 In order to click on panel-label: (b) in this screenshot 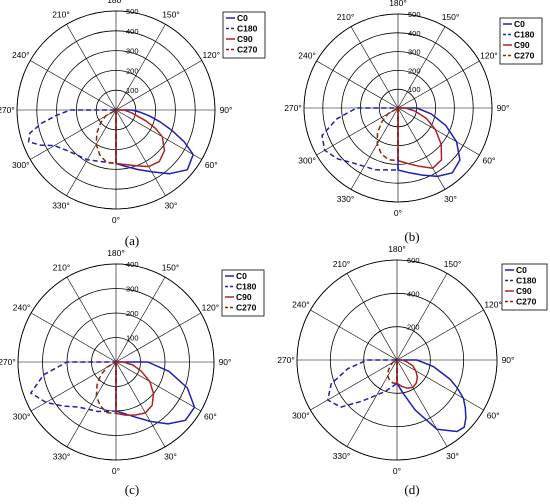, I will do `click(411, 236)`.